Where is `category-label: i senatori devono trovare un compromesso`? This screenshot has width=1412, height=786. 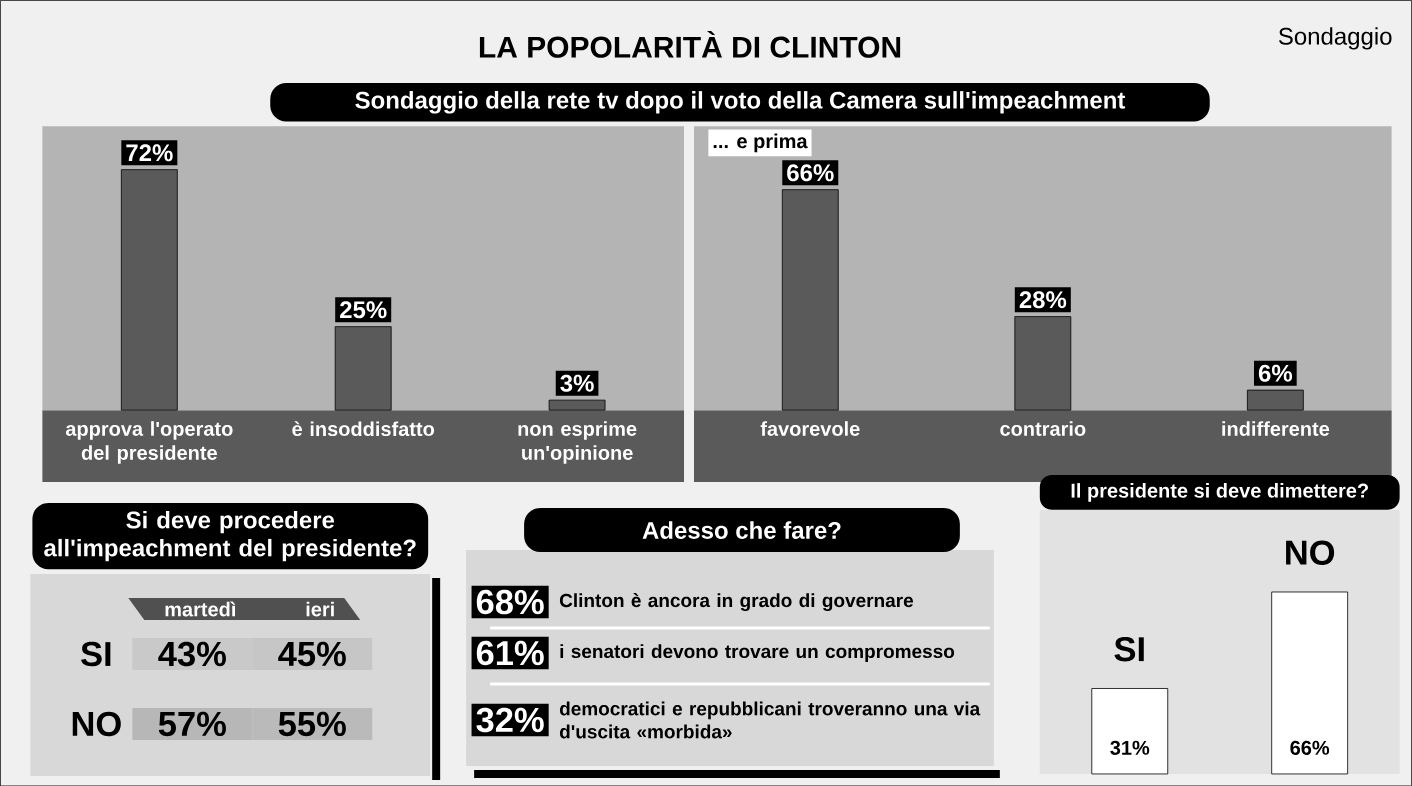 category-label: i senatori devono trovare un compromesso is located at coordinates (757, 653).